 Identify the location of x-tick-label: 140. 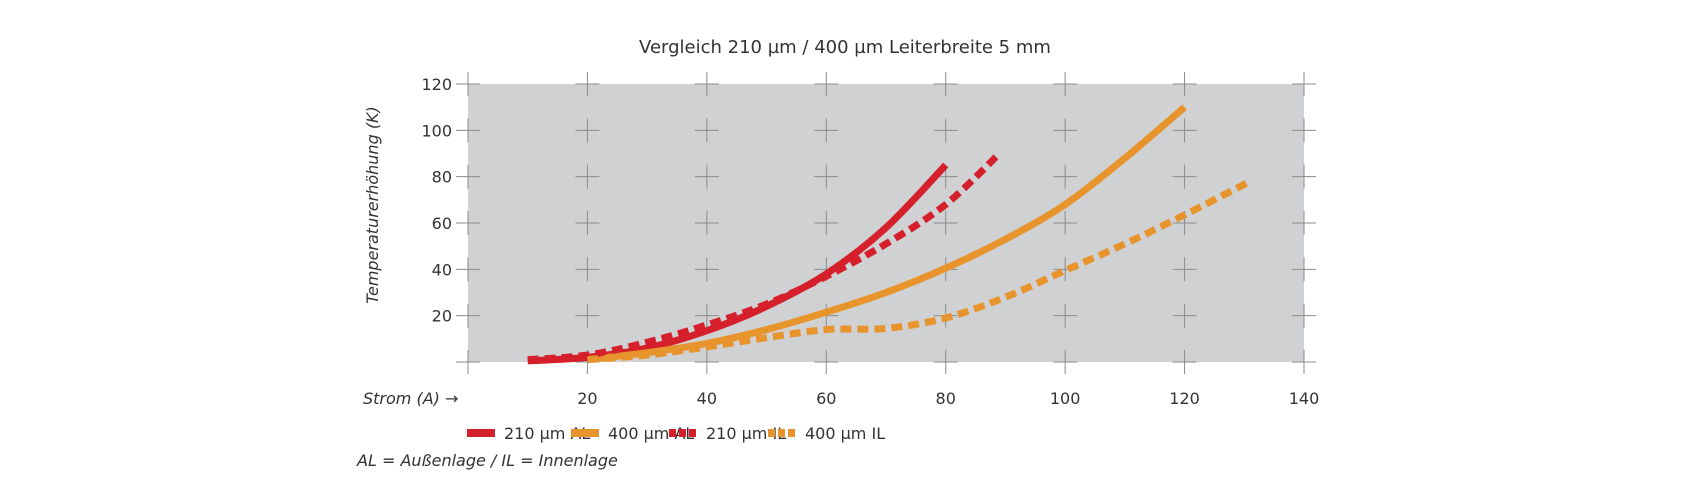
(1304, 398).